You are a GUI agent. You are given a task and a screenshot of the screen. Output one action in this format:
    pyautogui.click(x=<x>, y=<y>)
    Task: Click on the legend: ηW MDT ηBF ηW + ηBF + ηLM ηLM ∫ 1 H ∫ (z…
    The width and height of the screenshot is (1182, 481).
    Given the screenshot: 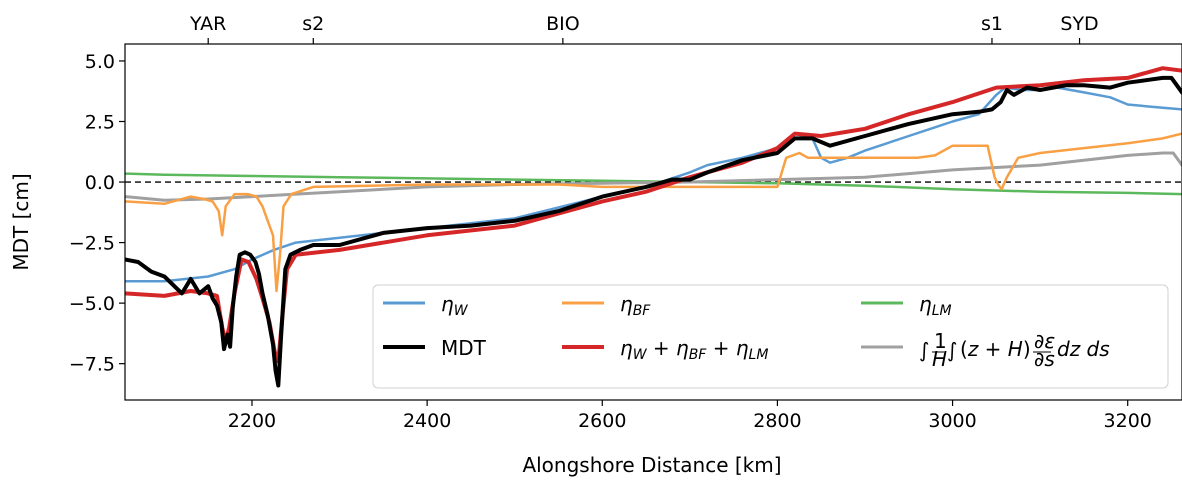 What is the action you would take?
    pyautogui.click(x=770, y=336)
    